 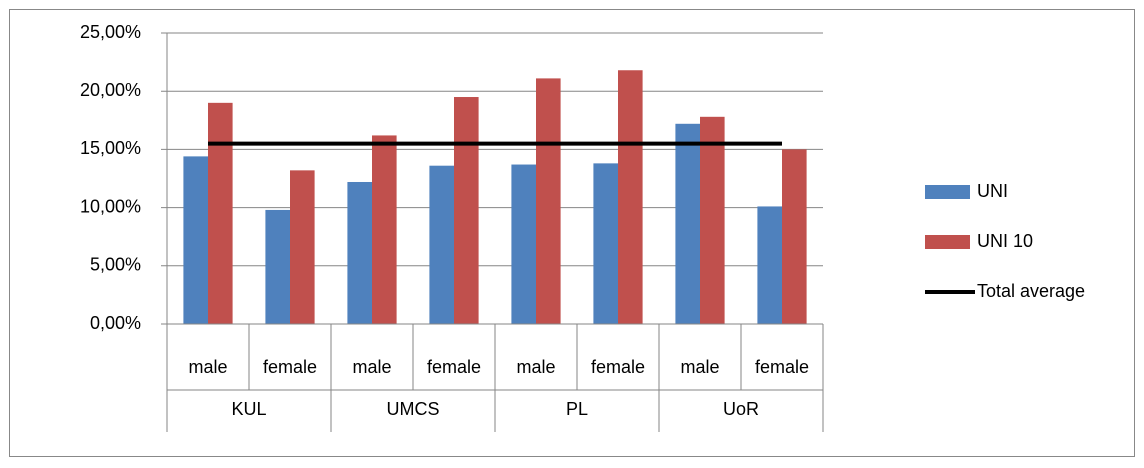 I want to click on y-tick-label: 25,00%, so click(x=110, y=32).